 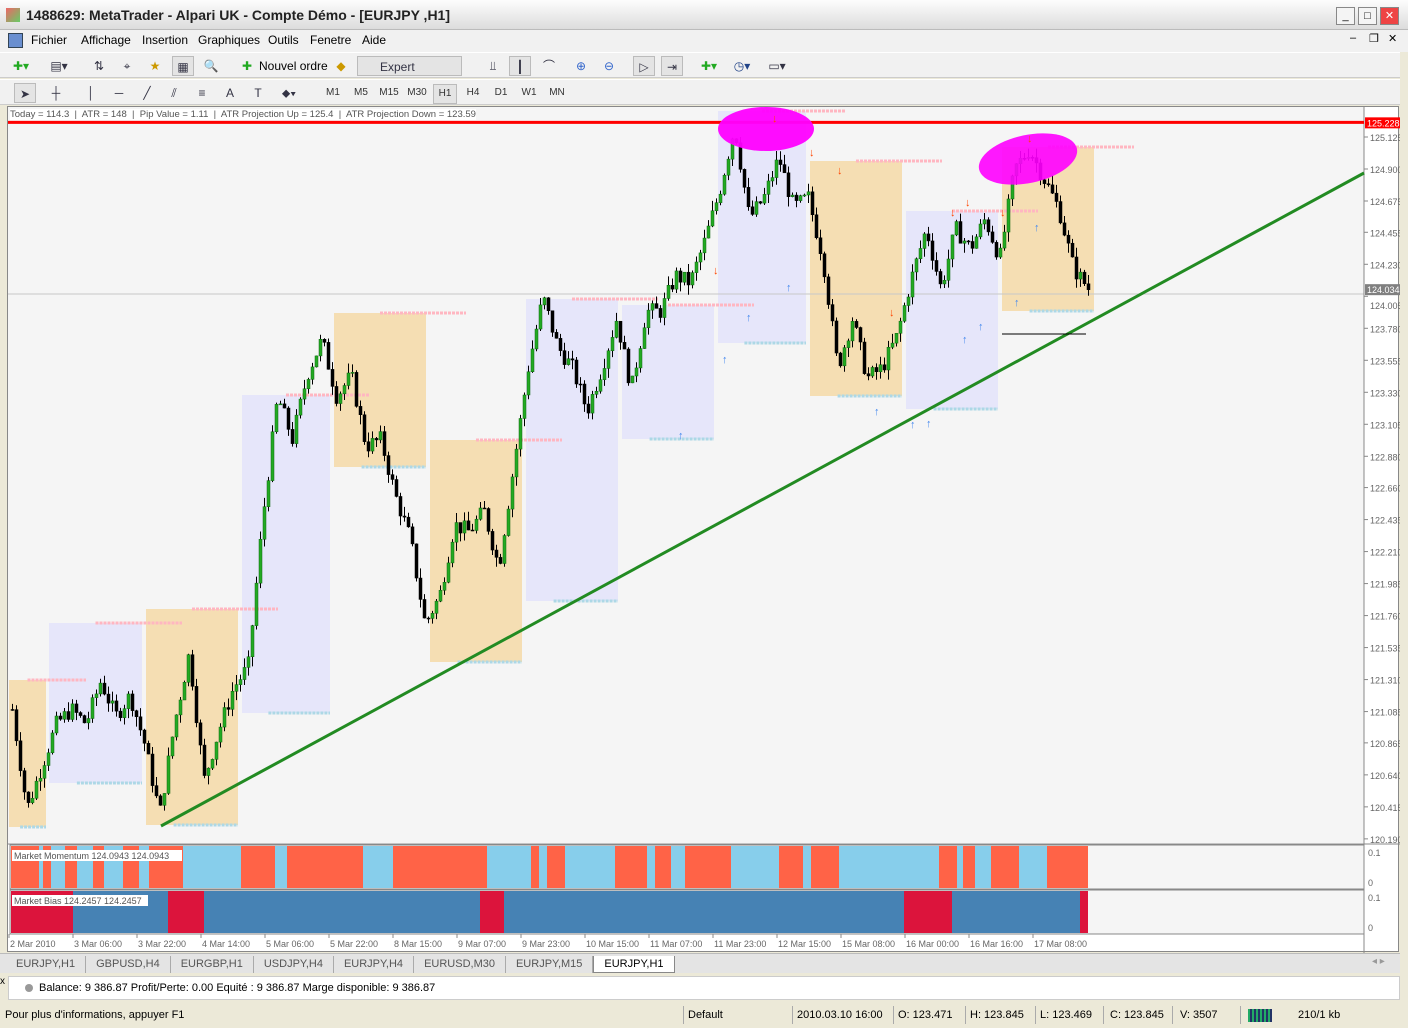 I want to click on menu-affichage: Affichage, so click(x=106, y=40).